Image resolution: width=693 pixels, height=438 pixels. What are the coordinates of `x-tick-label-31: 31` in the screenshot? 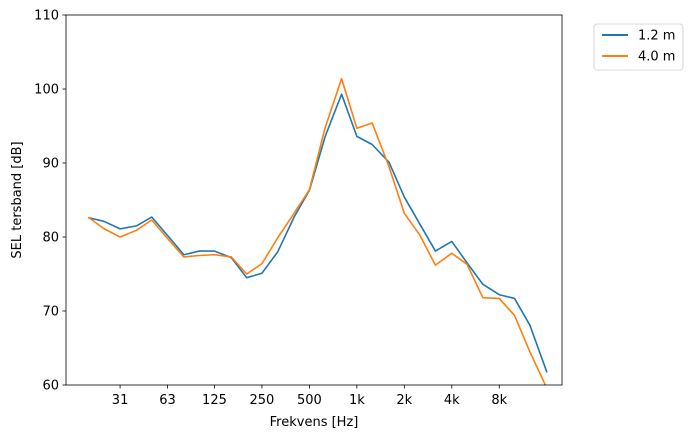 It's located at (120, 400).